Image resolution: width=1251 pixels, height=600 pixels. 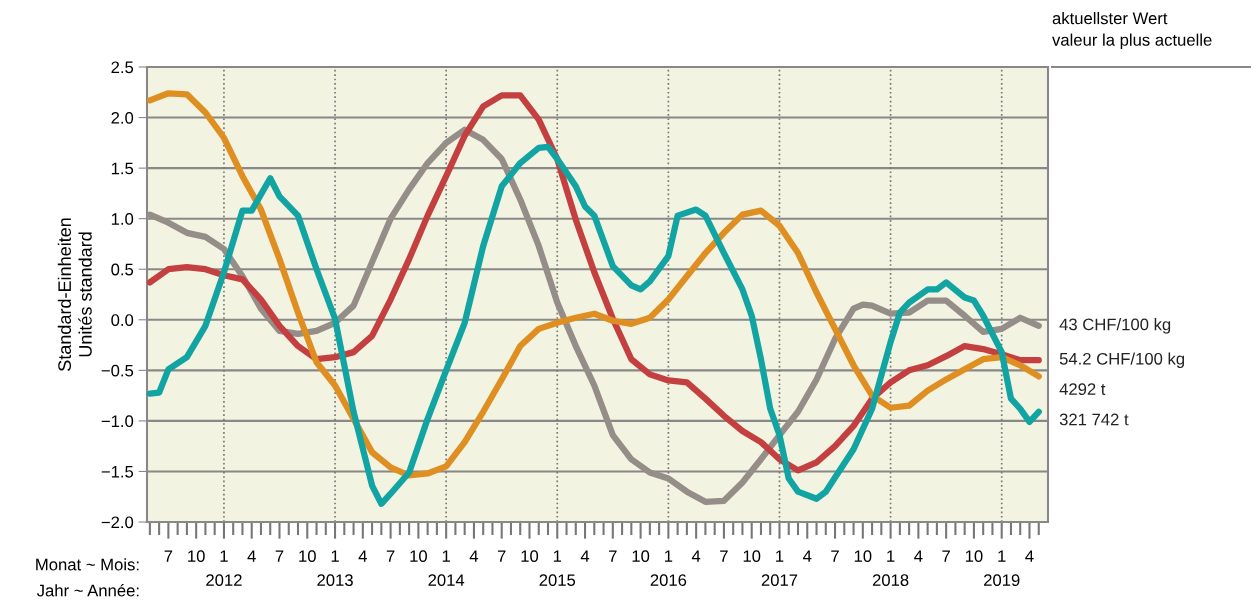 What do you see at coordinates (122, 320) in the screenshot?
I see `y-tick-label: 0.0` at bounding box center [122, 320].